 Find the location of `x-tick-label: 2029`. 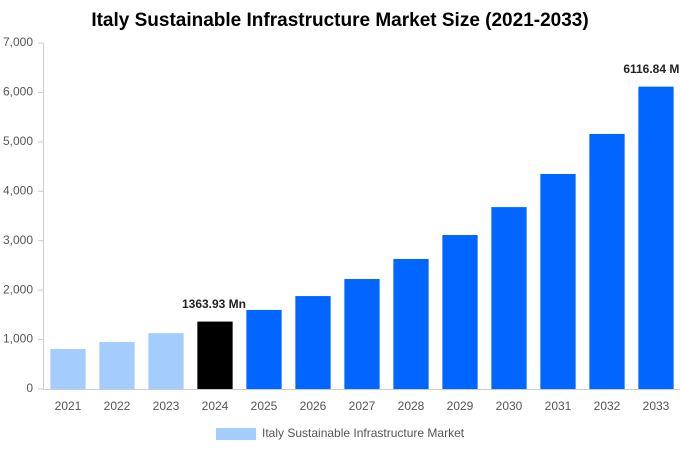

x-tick-label: 2029 is located at coordinates (460, 406).